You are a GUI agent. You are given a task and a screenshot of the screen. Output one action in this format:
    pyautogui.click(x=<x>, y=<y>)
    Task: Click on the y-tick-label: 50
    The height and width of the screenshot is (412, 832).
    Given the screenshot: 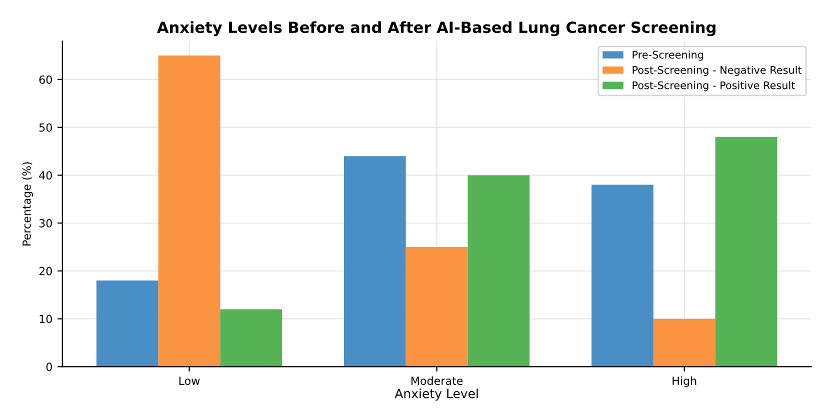 What is the action you would take?
    pyautogui.click(x=45, y=127)
    